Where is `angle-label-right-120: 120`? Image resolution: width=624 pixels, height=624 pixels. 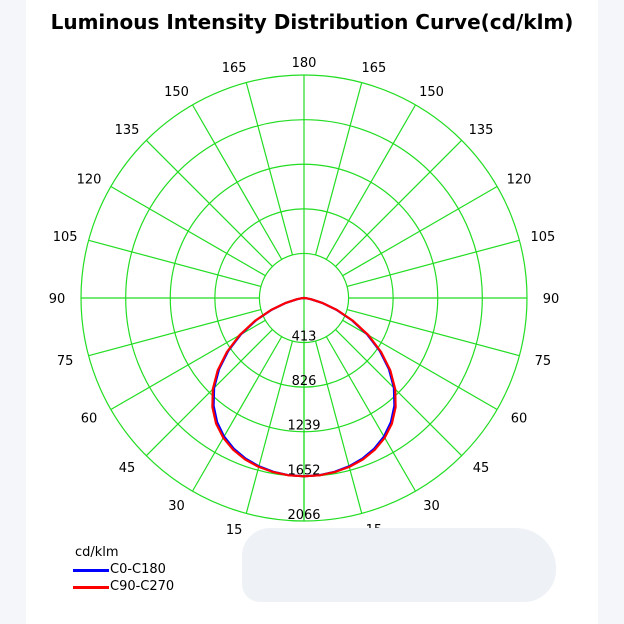
angle-label-right-120: 120 is located at coordinates (519, 180).